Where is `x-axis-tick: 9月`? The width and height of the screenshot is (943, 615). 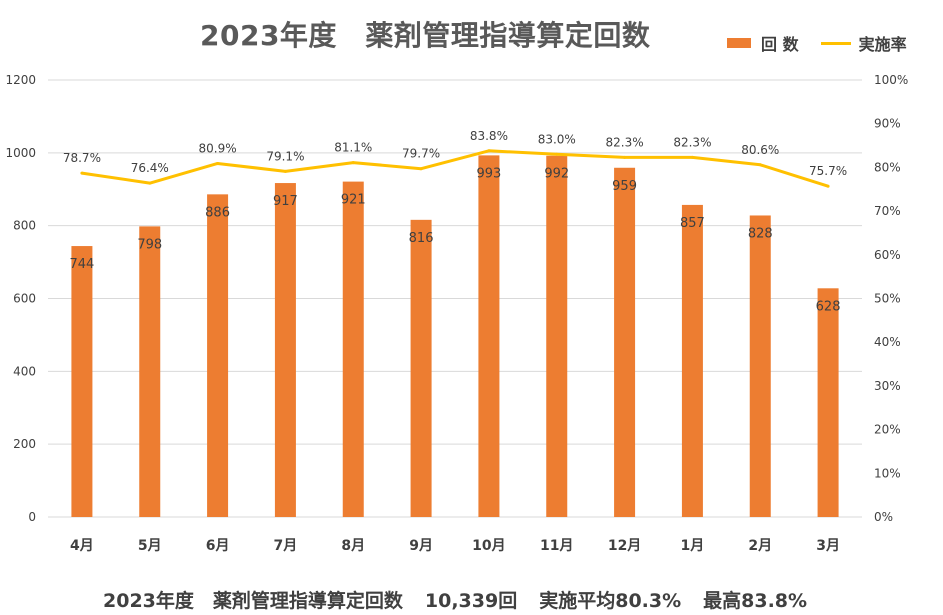 x-axis-tick: 9月 is located at coordinates (421, 546).